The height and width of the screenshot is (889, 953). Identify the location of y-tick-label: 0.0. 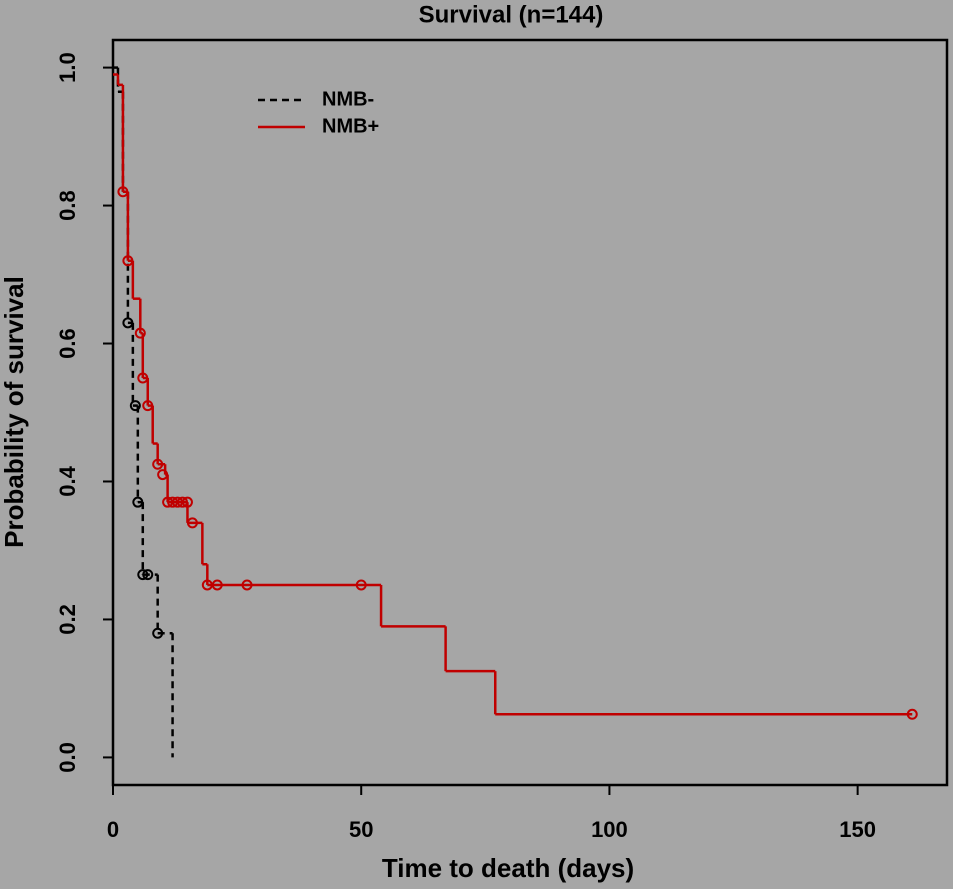
(67, 757).